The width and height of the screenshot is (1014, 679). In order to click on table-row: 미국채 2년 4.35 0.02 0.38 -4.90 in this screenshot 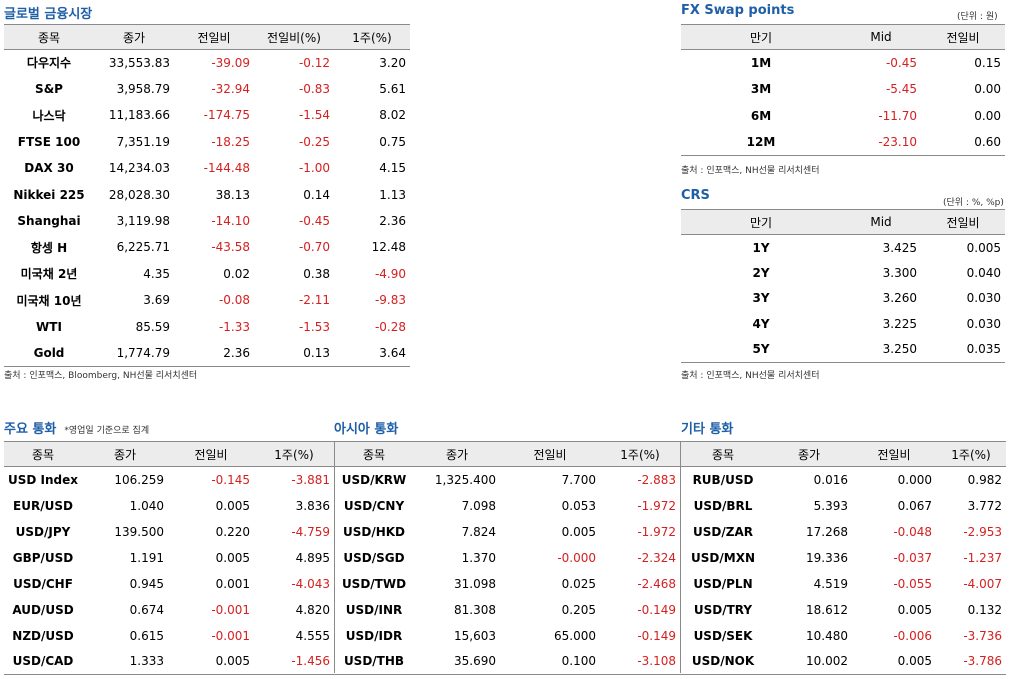, I will do `click(207, 274)`.